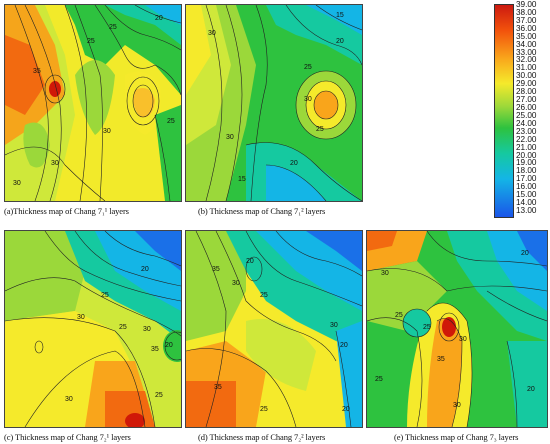 This screenshot has height=444, width=550. I want to click on panel-d-map: 35 30 20 25 30 20 35 25 20, so click(274, 329).